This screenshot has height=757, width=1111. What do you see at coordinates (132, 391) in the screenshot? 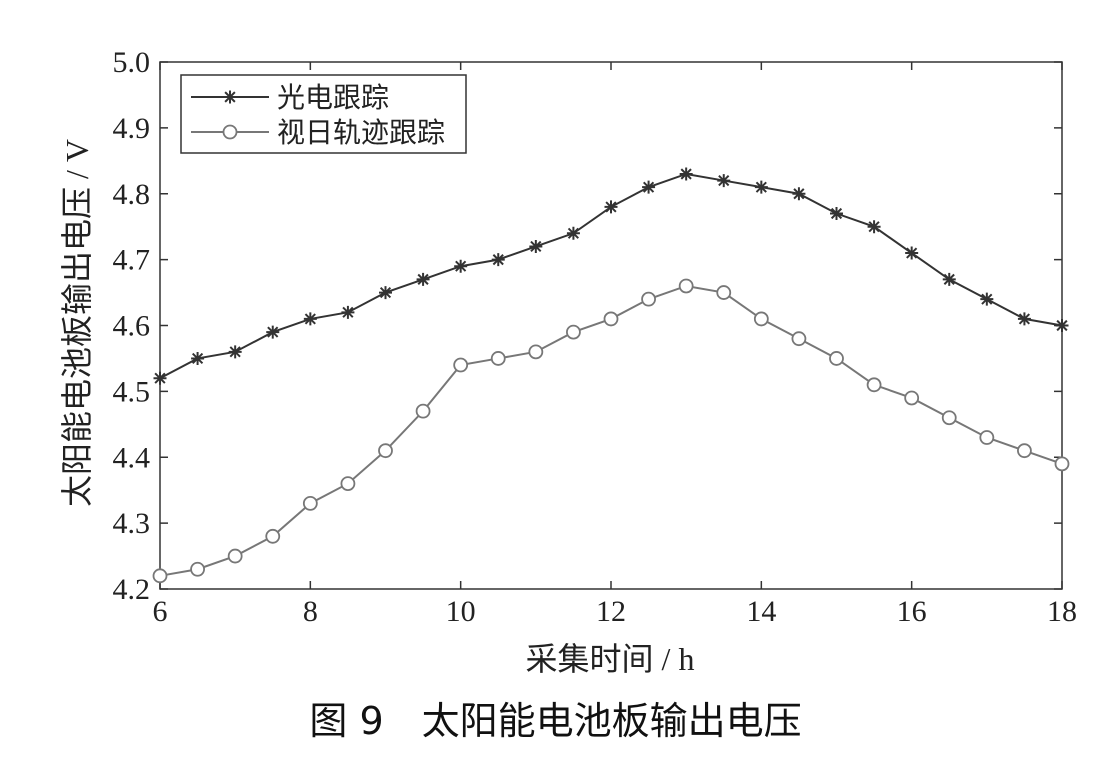
I see `y-tick-label: 4.5` at bounding box center [132, 391].